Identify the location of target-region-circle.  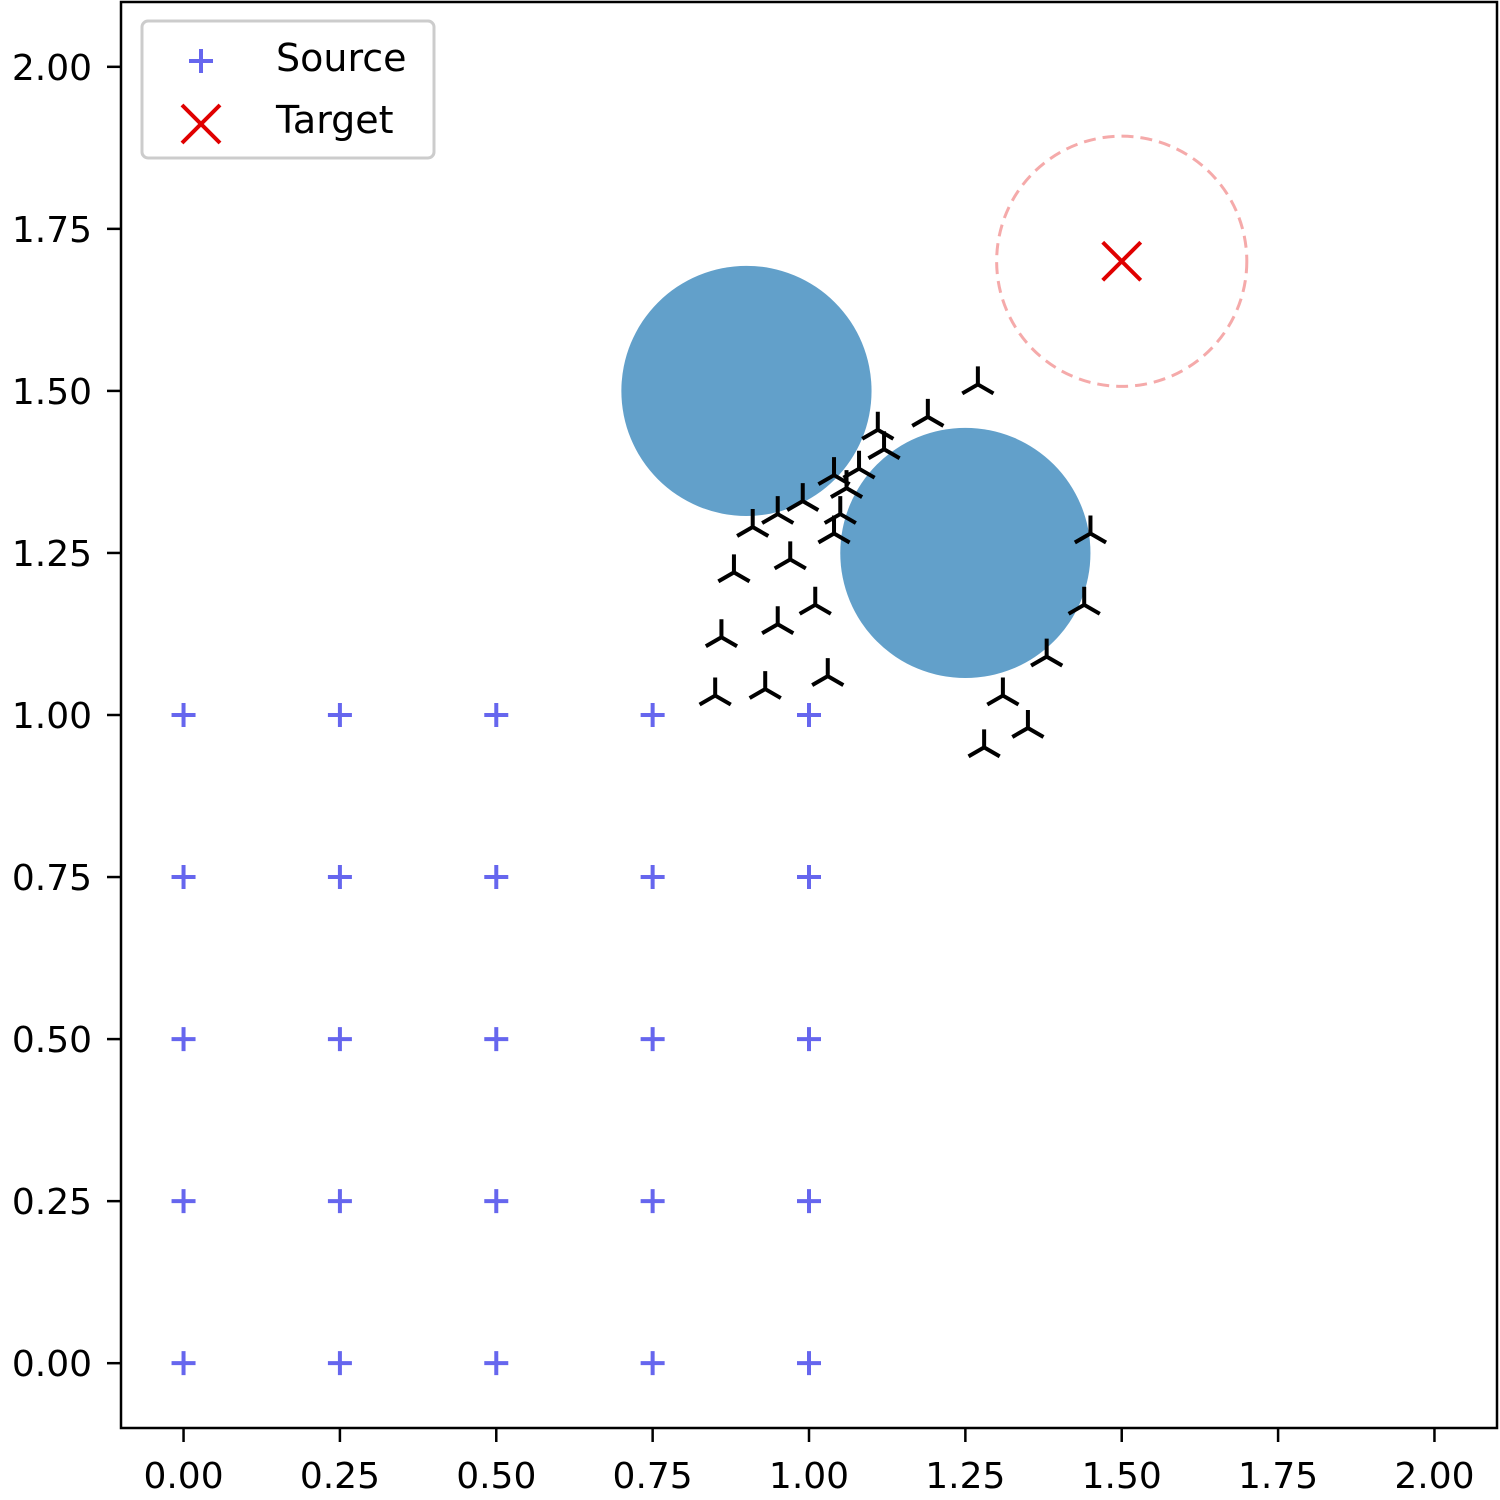
(1122, 261).